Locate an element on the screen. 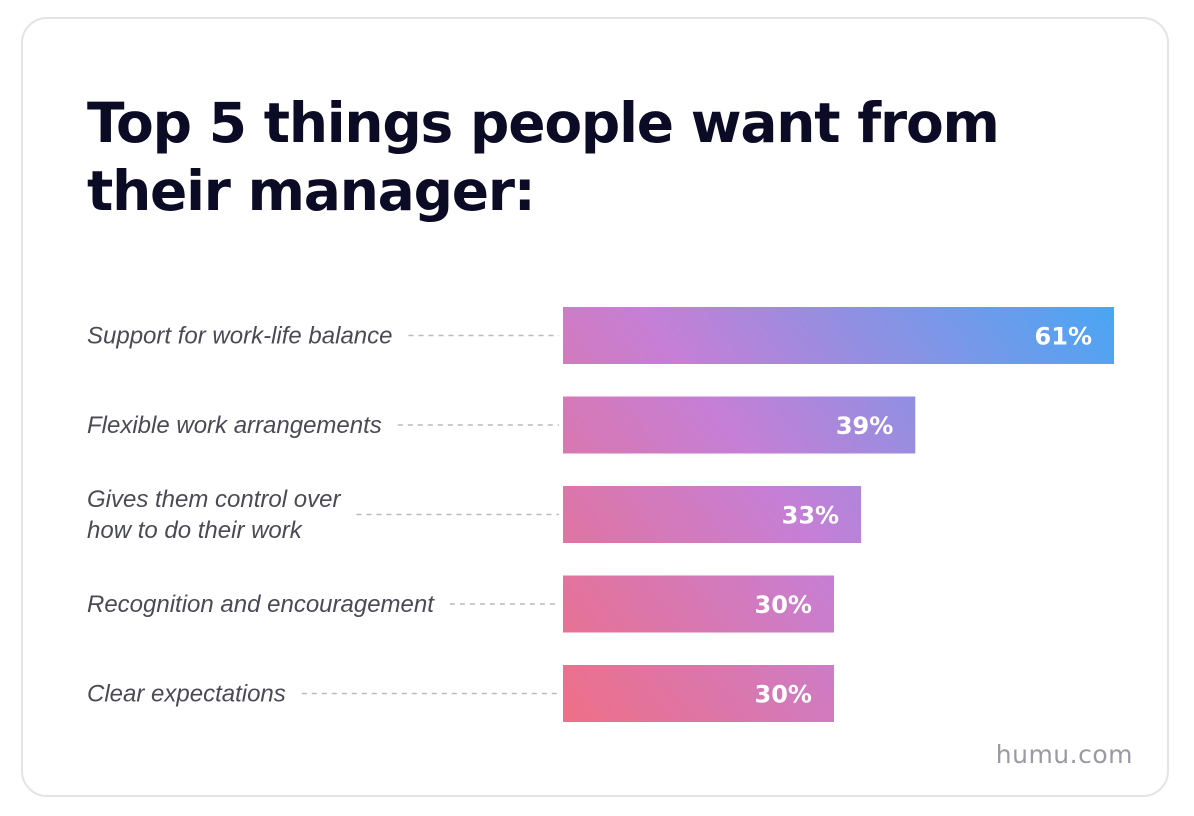  title-line-2: their manager: is located at coordinates (311, 191).